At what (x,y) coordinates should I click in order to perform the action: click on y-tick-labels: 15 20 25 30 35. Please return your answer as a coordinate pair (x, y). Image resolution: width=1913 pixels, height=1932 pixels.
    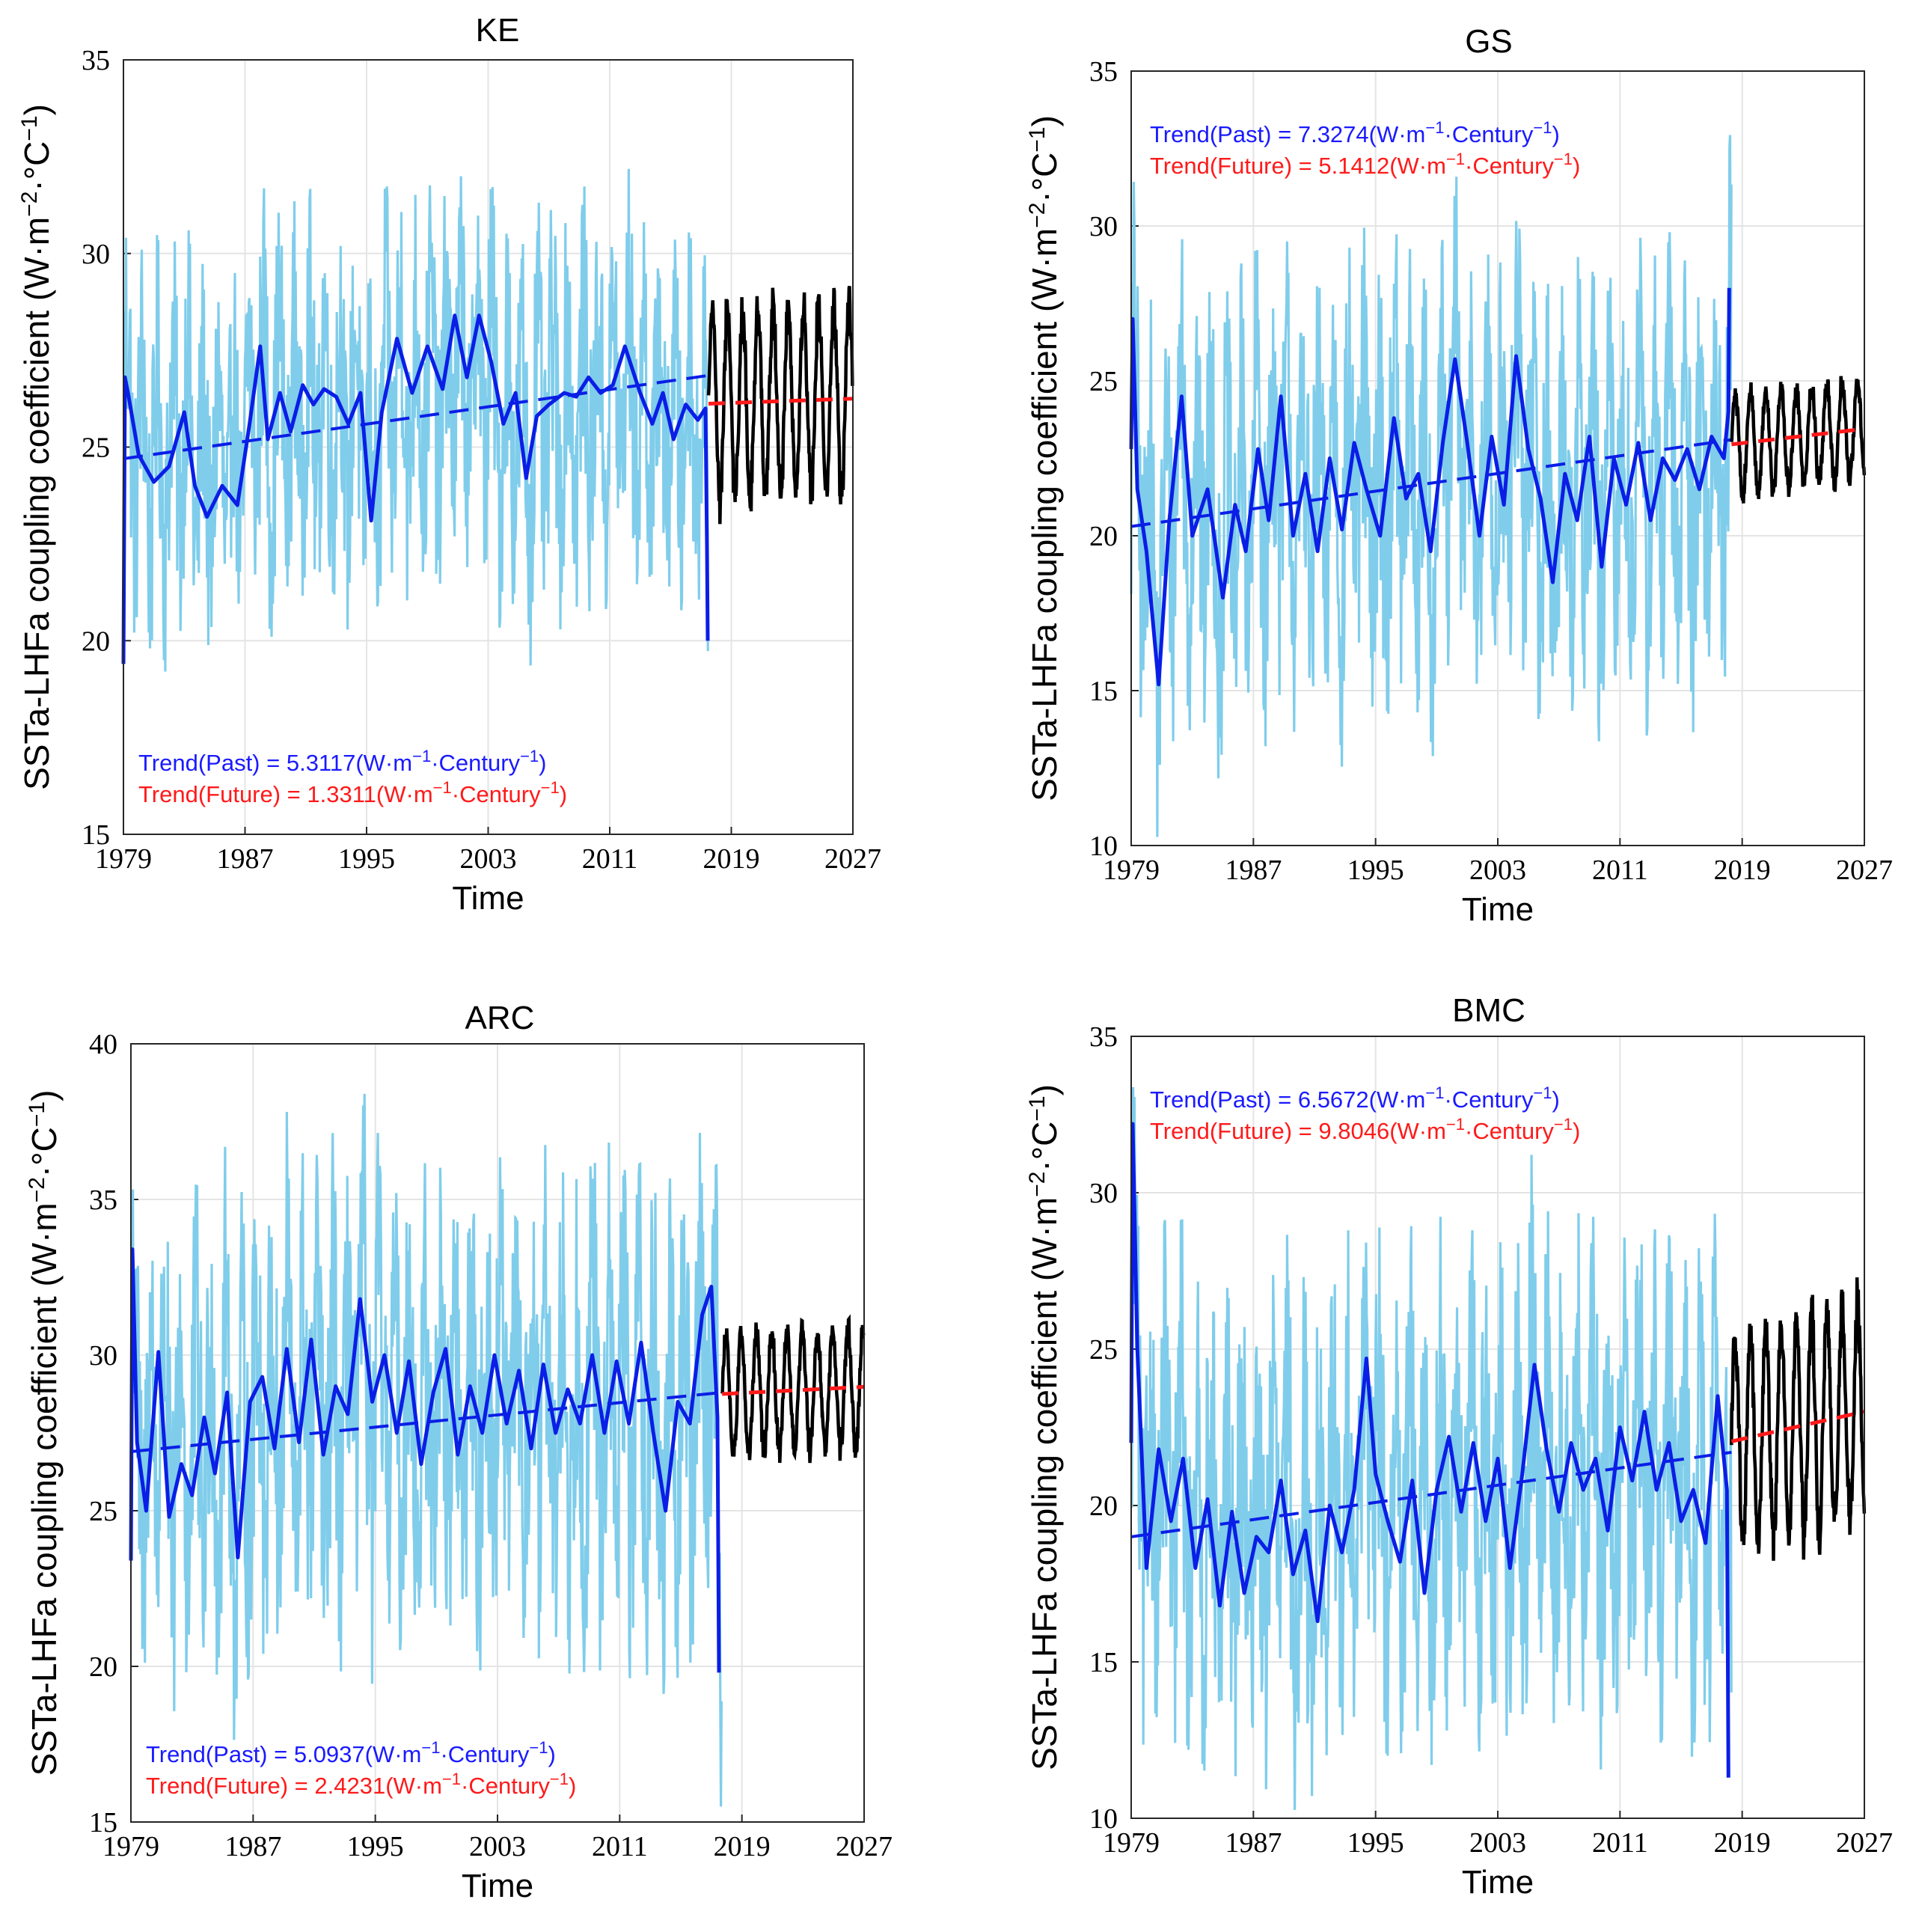
    Looking at the image, I should click on (96, 448).